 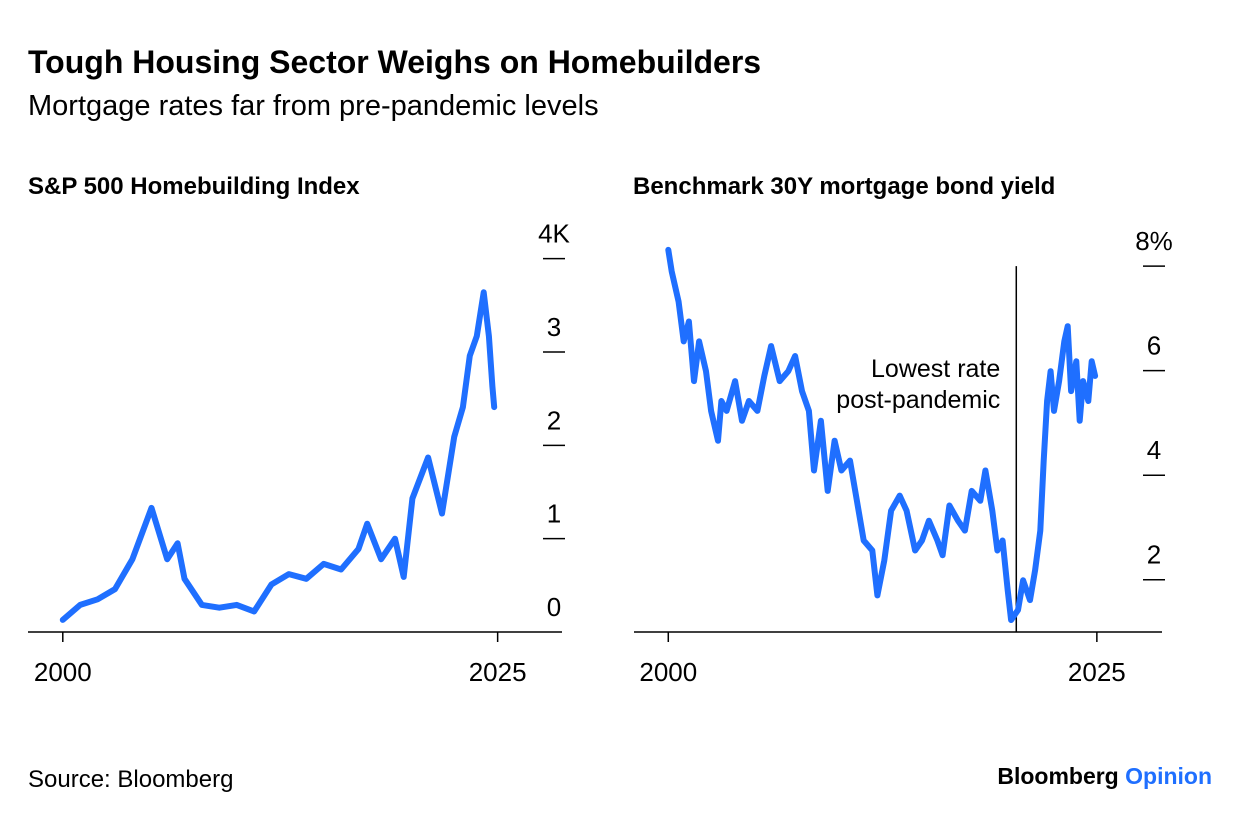 I want to click on annotation-text: Lowest rate, so click(x=935, y=369).